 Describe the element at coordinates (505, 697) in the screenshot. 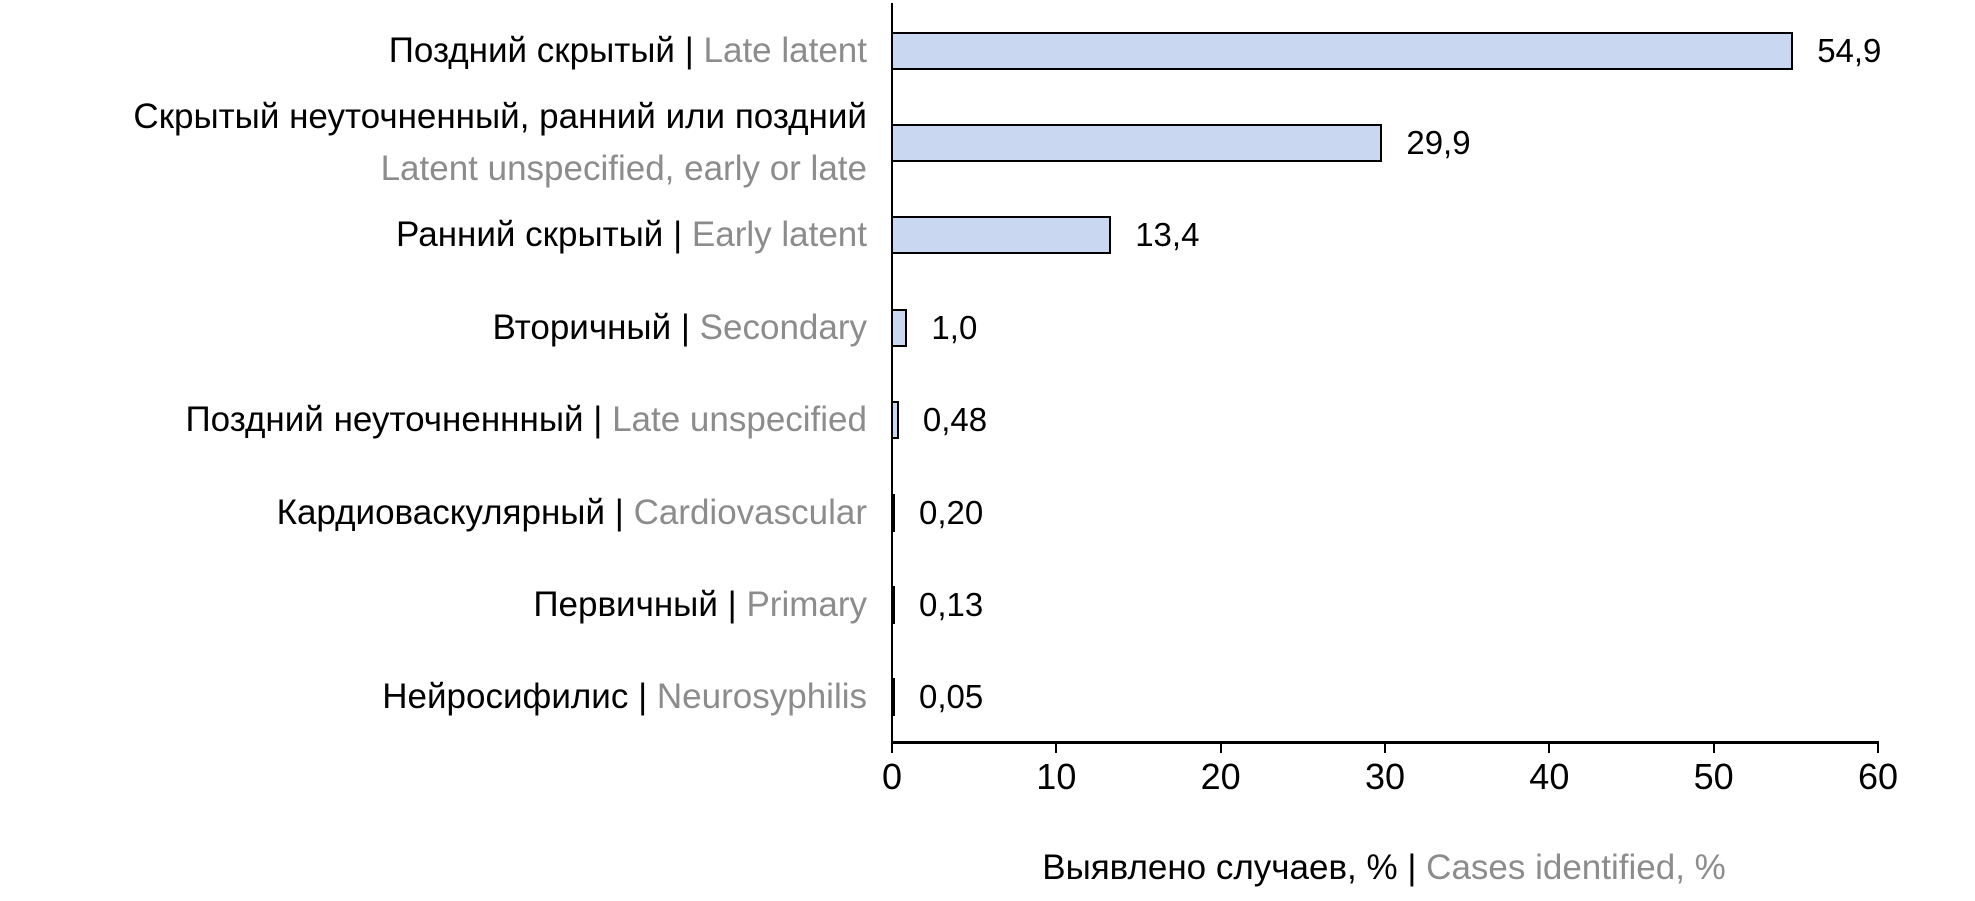

I see `category-label-ru: Нейросифилис` at that location.